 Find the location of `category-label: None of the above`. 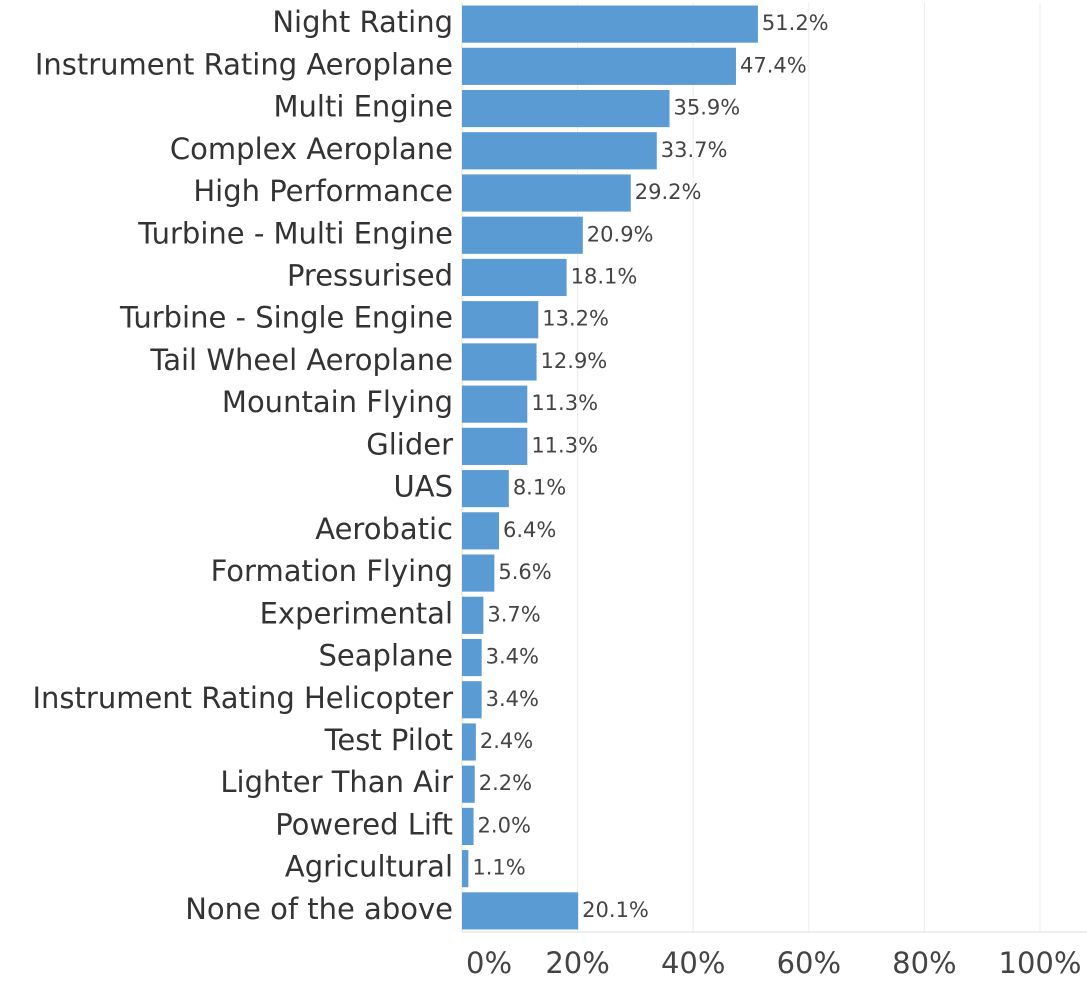

category-label: None of the above is located at coordinates (319, 909).